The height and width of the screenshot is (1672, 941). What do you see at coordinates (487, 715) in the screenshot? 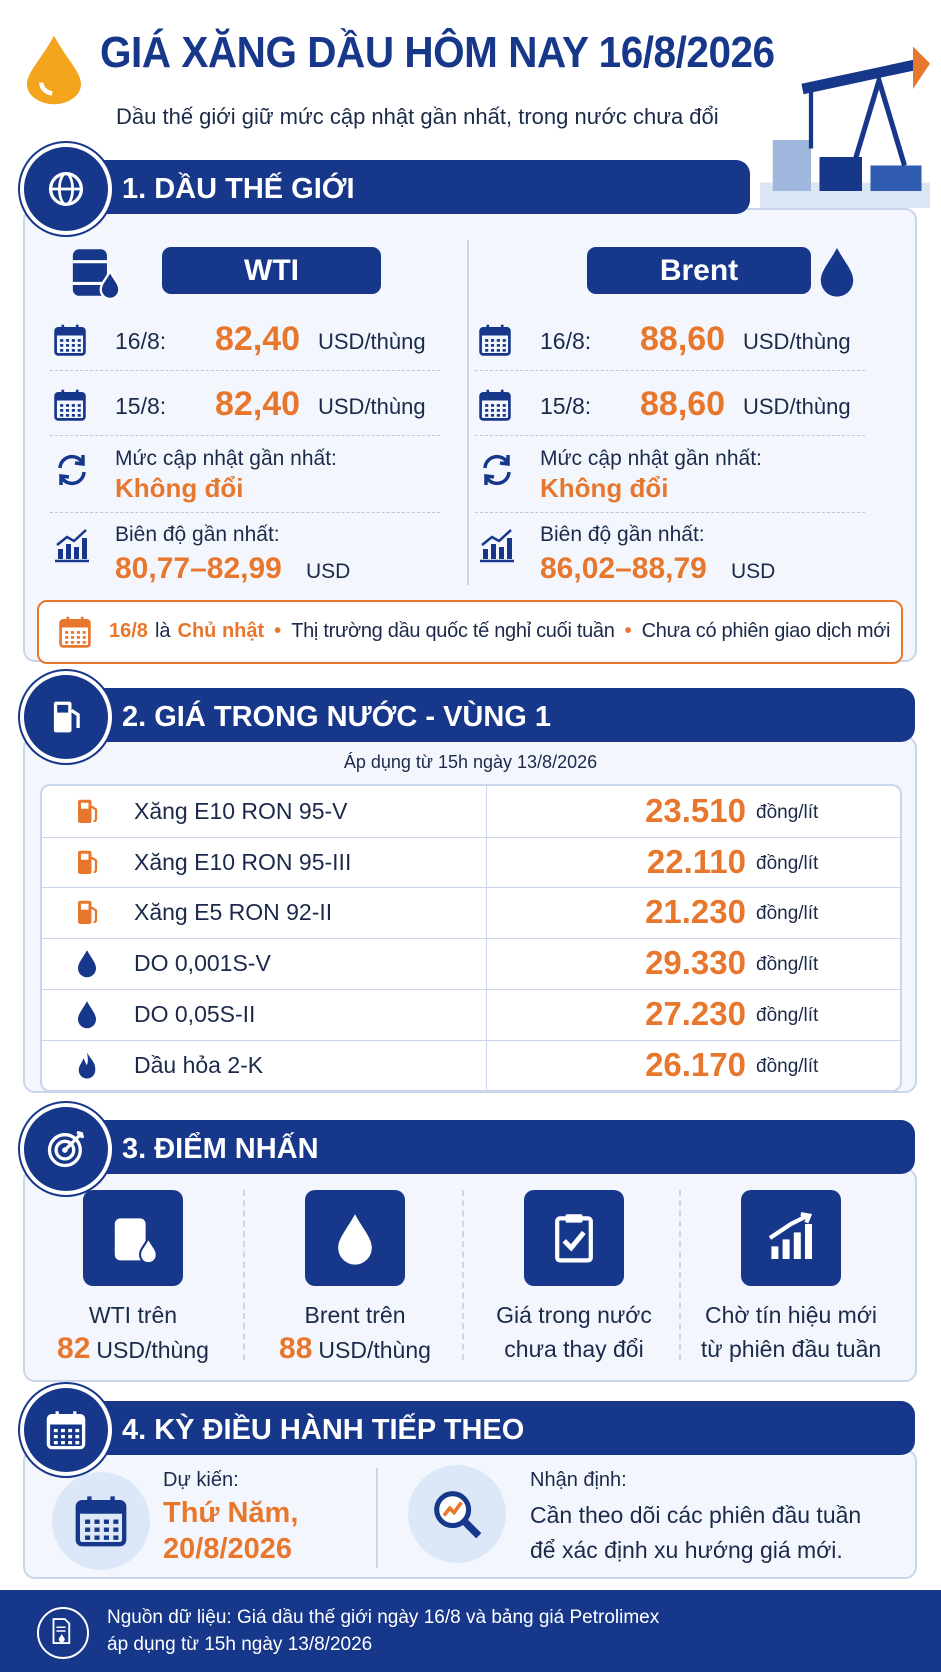
I see `section-header: 2. GIÁ TRONG NƯỚC - VÙNG 1` at bounding box center [487, 715].